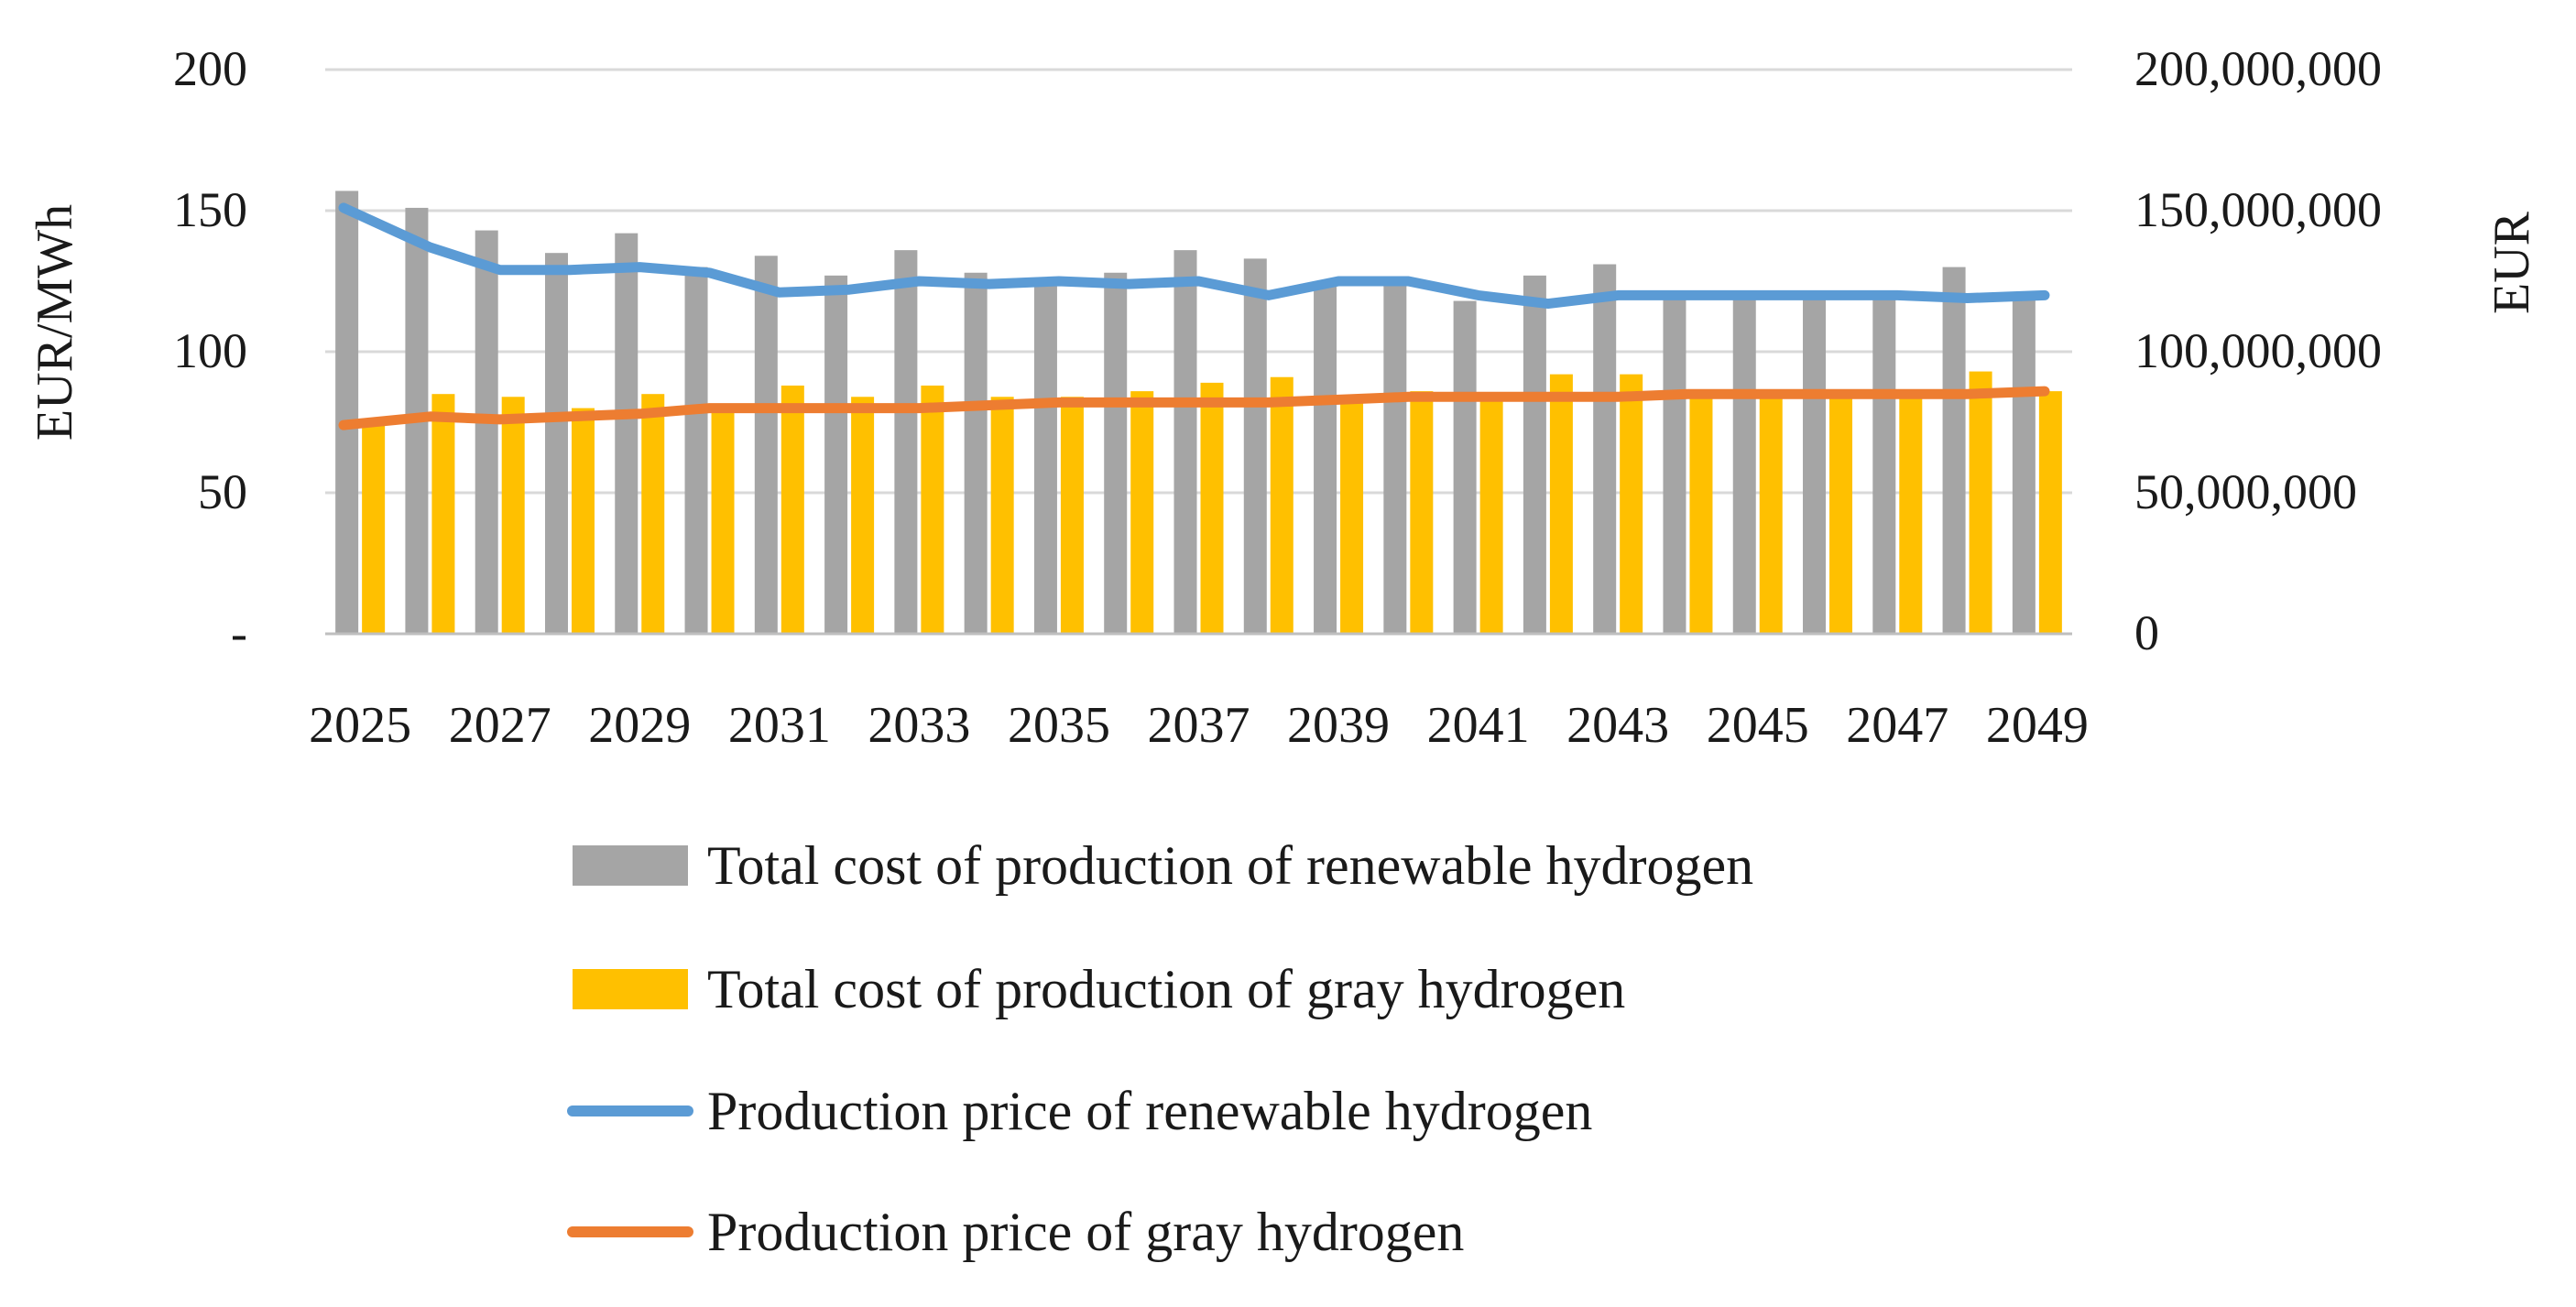 The width and height of the screenshot is (2576, 1307). What do you see at coordinates (1758, 725) in the screenshot?
I see `x-tick-label: 2045` at bounding box center [1758, 725].